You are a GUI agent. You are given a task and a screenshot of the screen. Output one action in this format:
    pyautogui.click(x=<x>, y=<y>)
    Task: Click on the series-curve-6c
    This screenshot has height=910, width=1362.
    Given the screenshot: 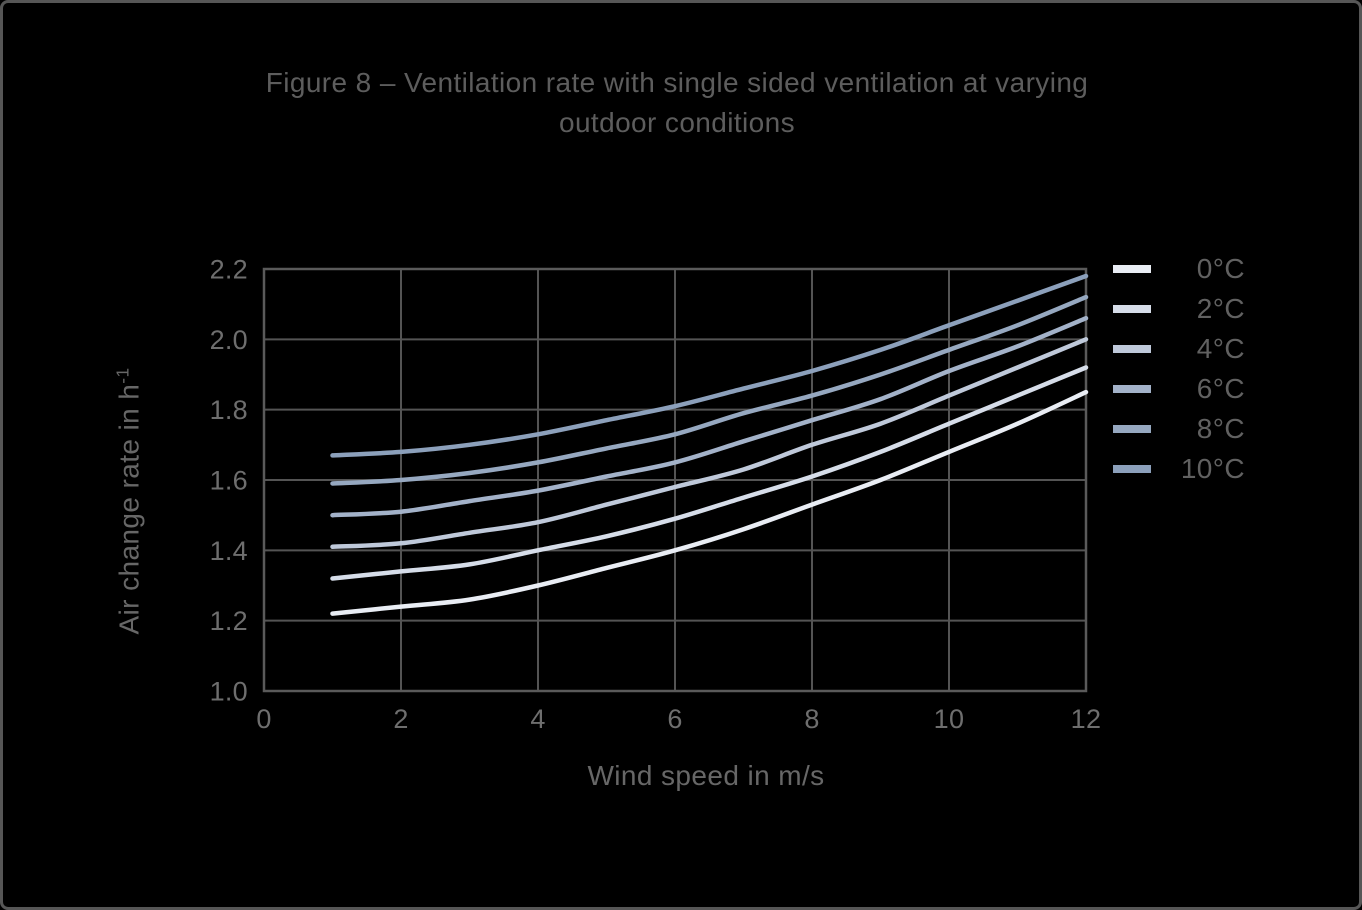 What is the action you would take?
    pyautogui.click(x=709, y=416)
    